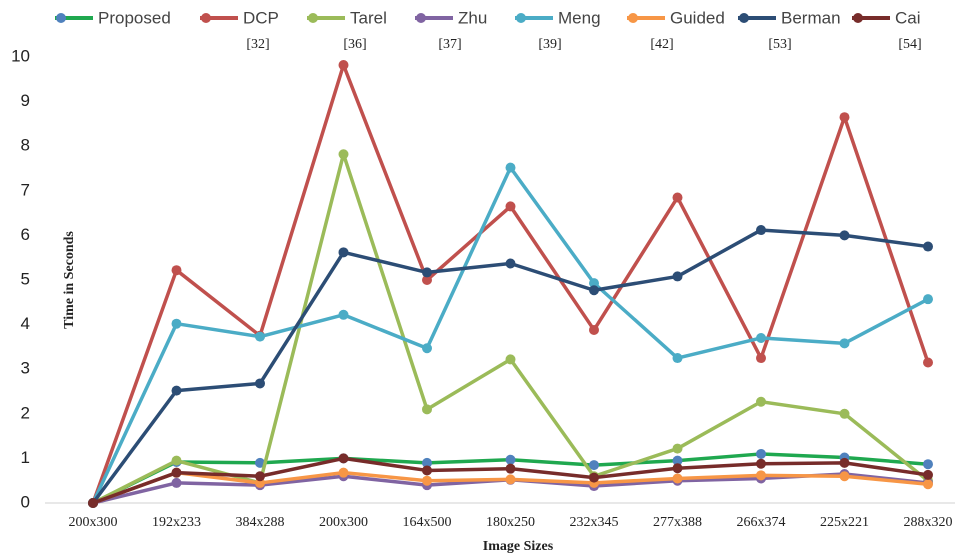  I want to click on y-tick-label: 7, so click(25, 189).